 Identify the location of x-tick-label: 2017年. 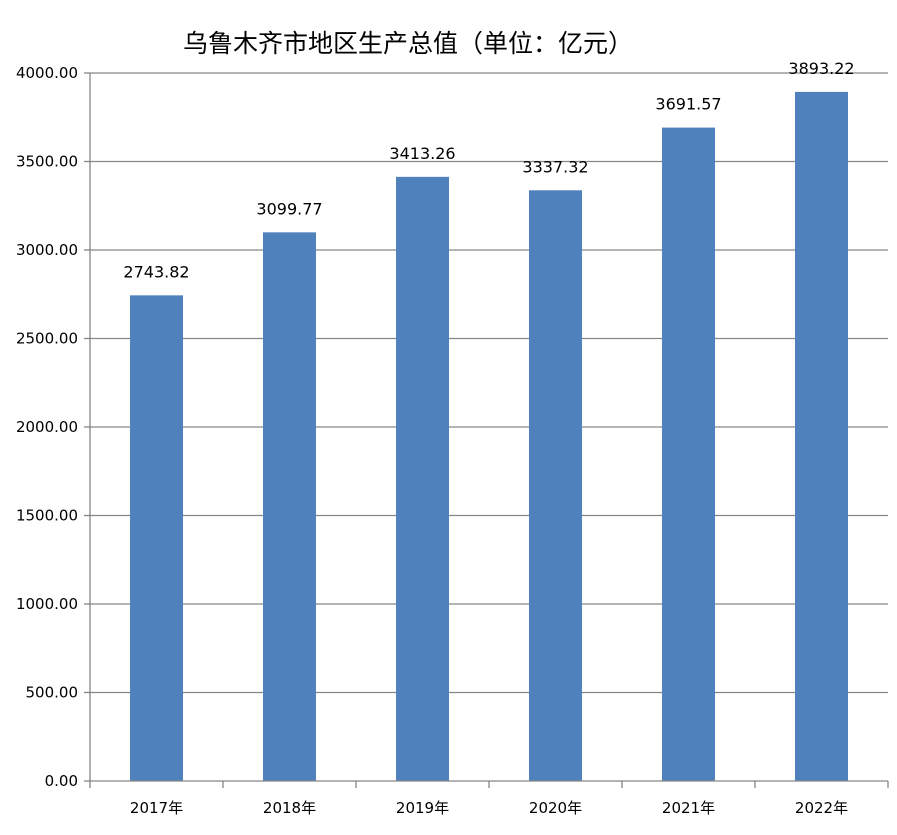
(156, 808).